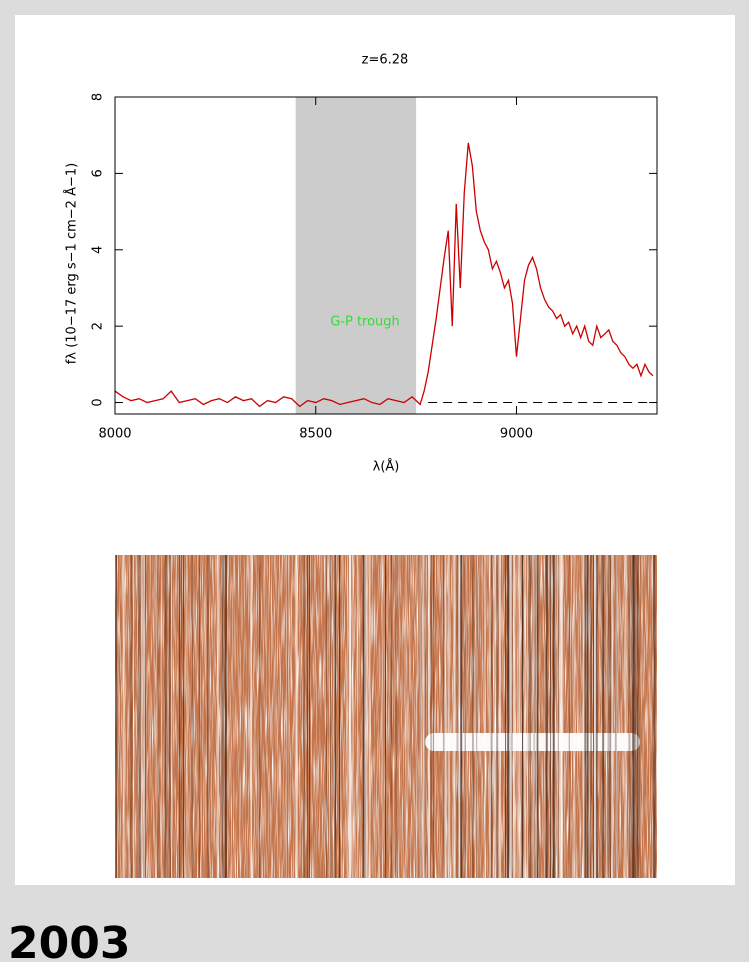 The height and width of the screenshot is (962, 749). Describe the element at coordinates (98, 250) in the screenshot. I see `y-tick-label: 4` at that location.